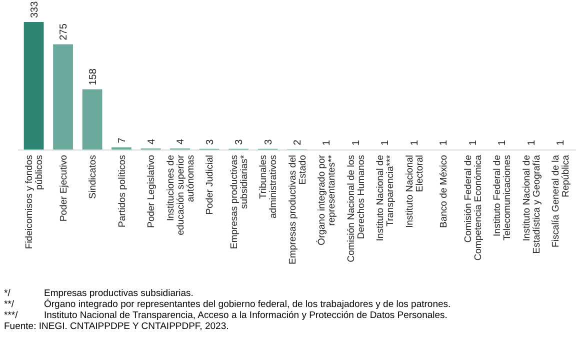 The height and width of the screenshot is (337, 581). I want to click on x-tick-label: Banco de México, so click(444, 191).